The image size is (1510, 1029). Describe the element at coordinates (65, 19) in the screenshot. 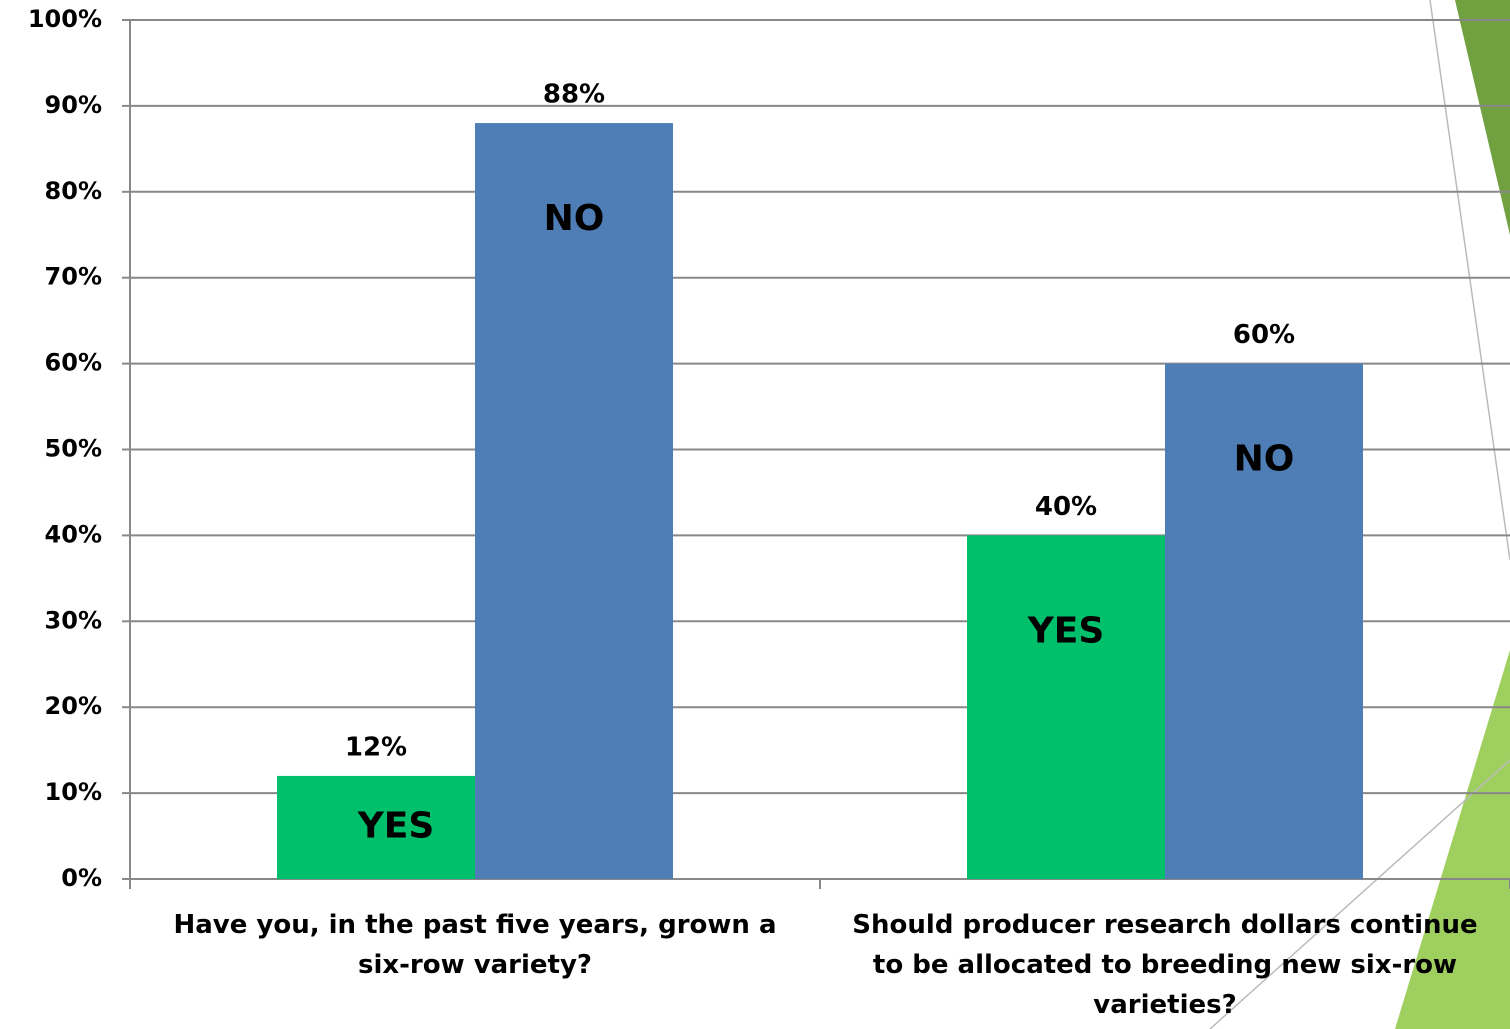

I see `y-tick-label: 100%` at that location.